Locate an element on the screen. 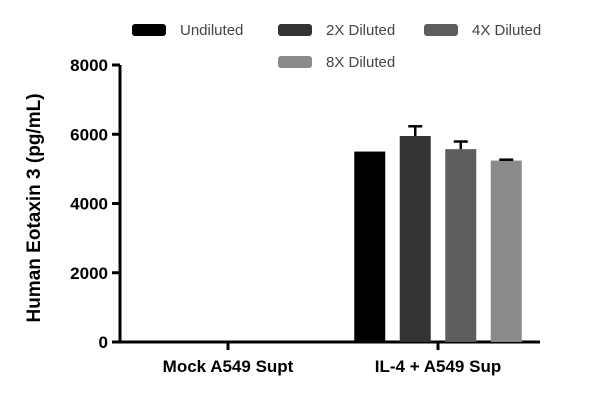 This screenshot has height=400, width=600. y-tick-label: 0 is located at coordinates (103, 342).